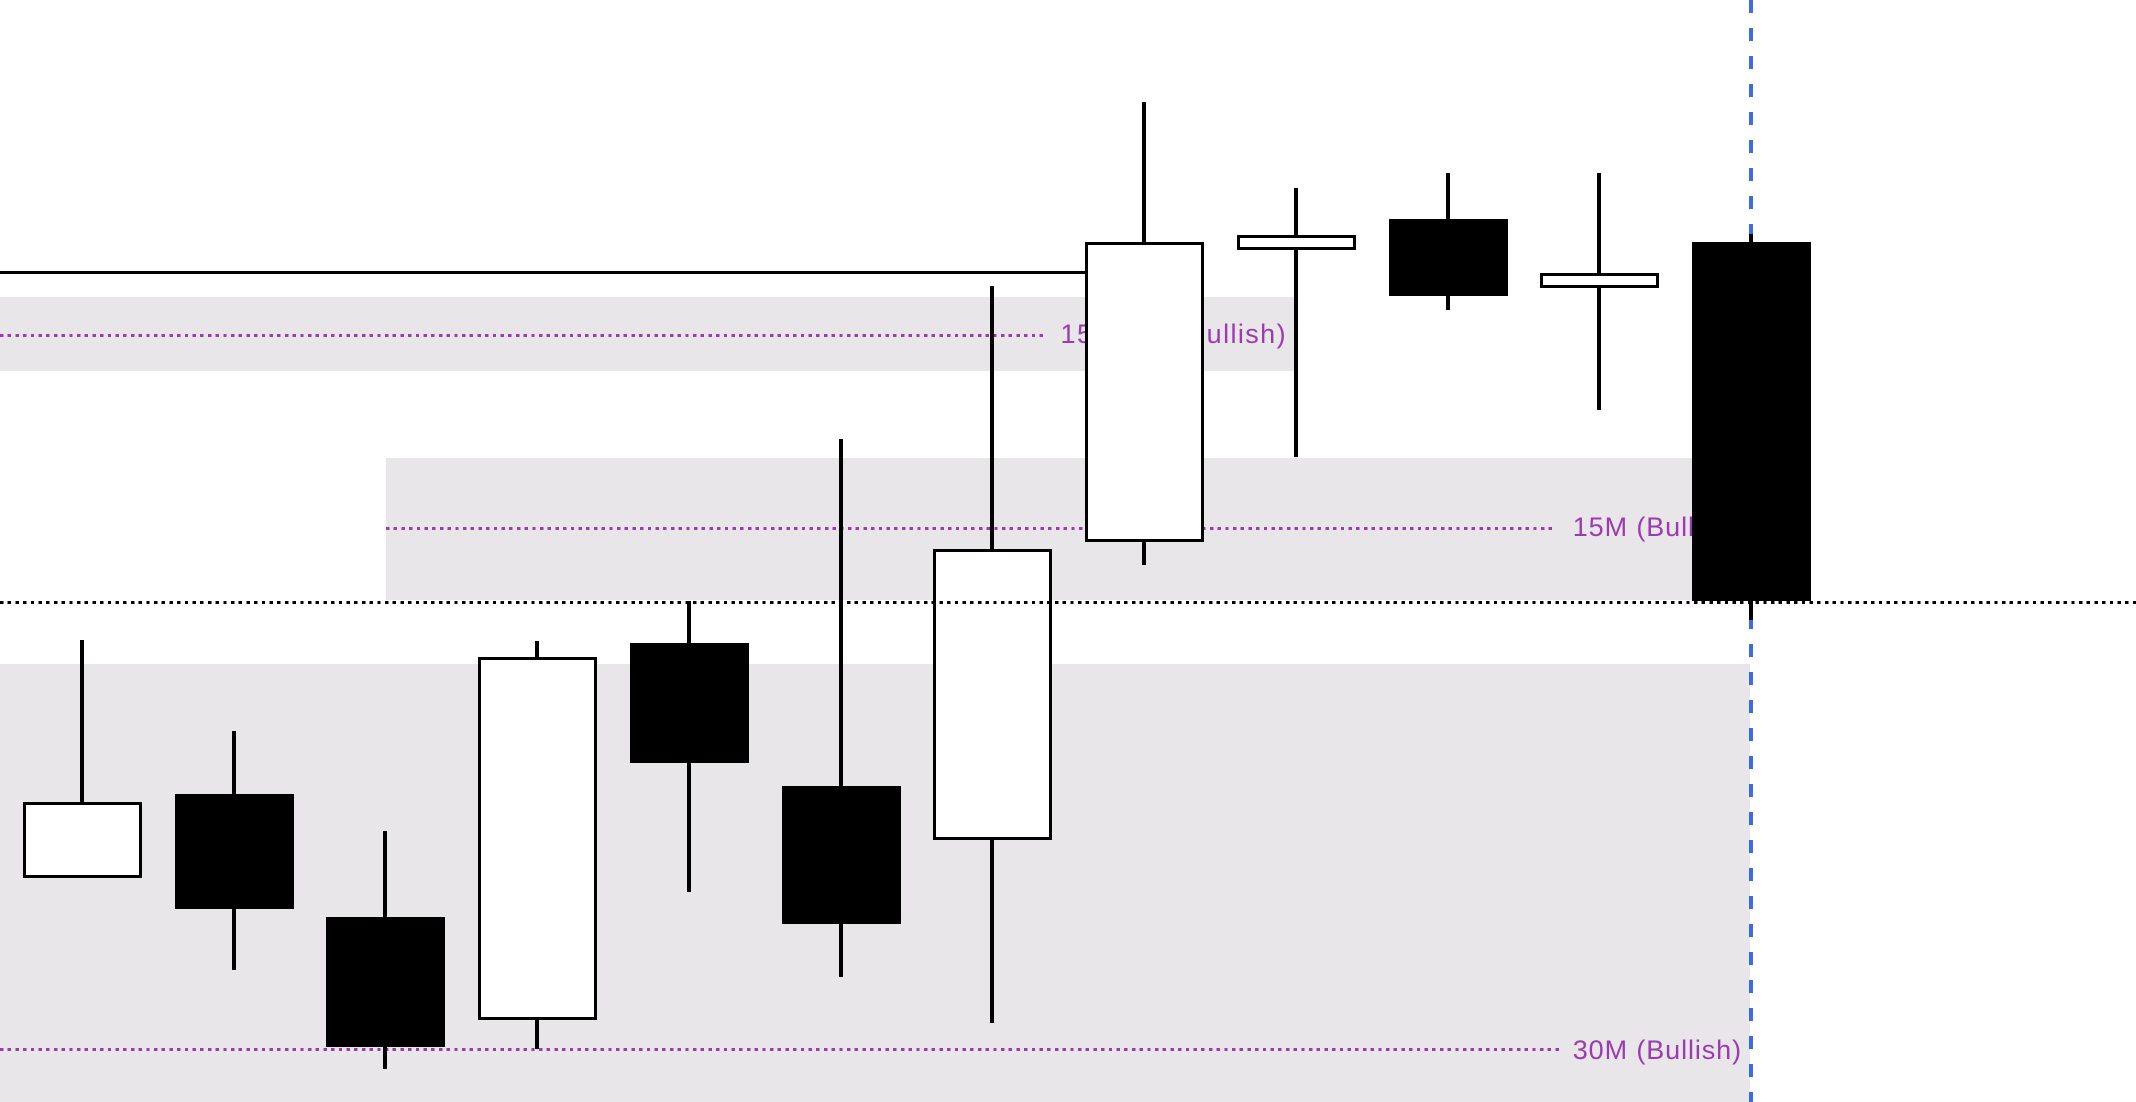 Image resolution: width=2136 pixels, height=1102 pixels. I want to click on candle-11-body, so click(1599, 280).